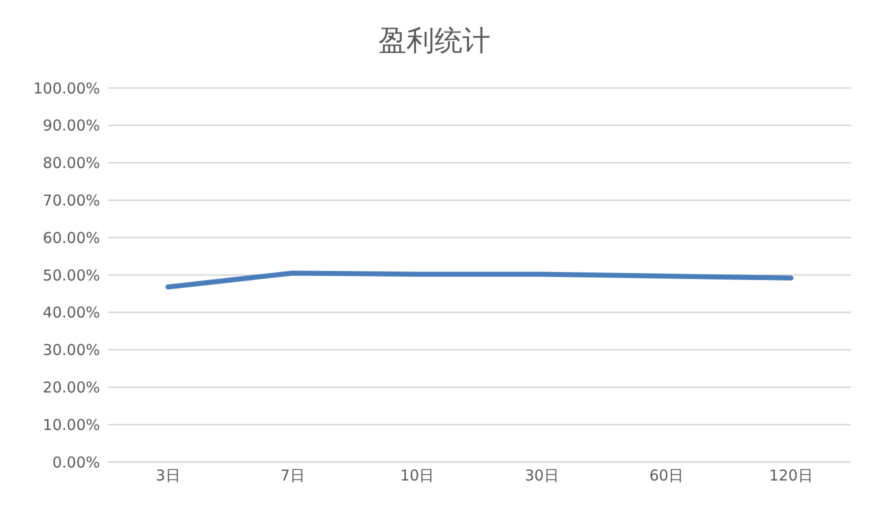 The height and width of the screenshot is (515, 869). Describe the element at coordinates (66, 88) in the screenshot. I see `y-tick-label: 100.00%` at that location.